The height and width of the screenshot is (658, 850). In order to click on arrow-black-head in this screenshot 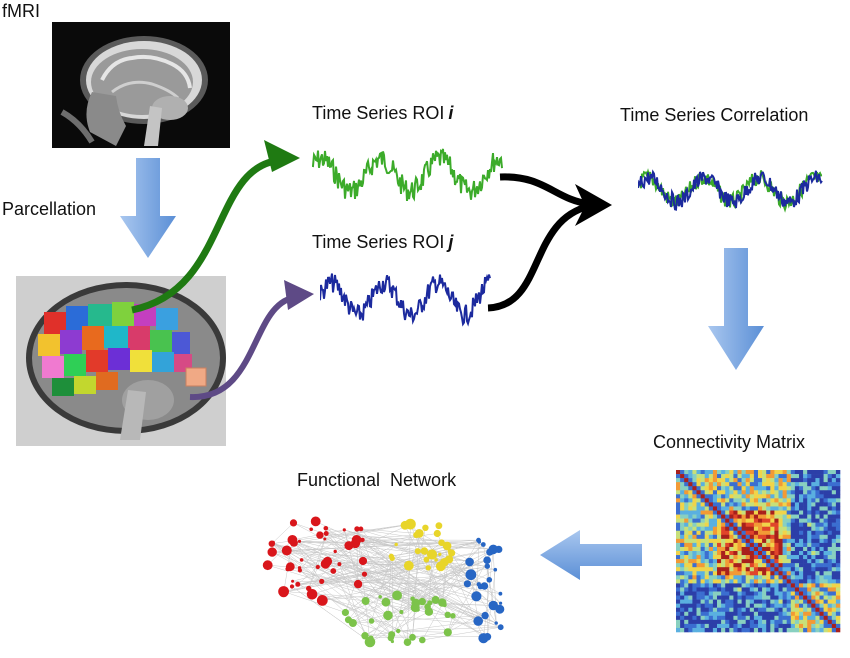, I will do `click(593, 205)`.